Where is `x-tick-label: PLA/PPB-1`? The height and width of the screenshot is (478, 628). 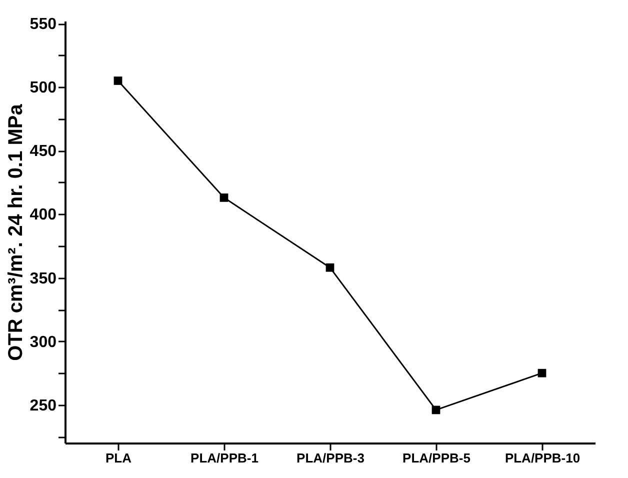 x-tick-label: PLA/PPB-1 is located at coordinates (224, 458).